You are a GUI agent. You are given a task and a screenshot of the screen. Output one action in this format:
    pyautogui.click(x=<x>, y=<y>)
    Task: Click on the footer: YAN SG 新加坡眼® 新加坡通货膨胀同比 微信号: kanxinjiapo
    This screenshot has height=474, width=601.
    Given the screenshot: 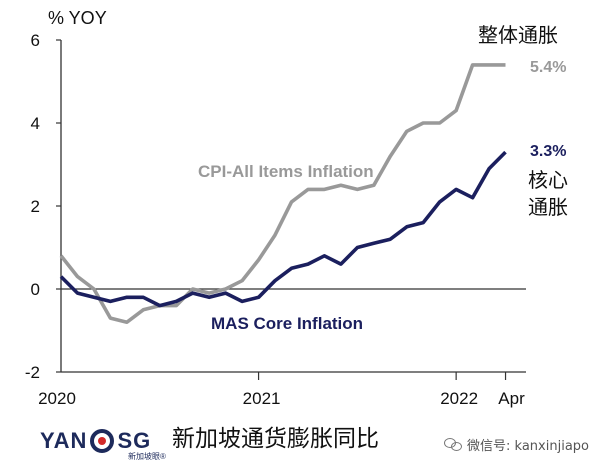 What is the action you would take?
    pyautogui.click(x=300, y=441)
    